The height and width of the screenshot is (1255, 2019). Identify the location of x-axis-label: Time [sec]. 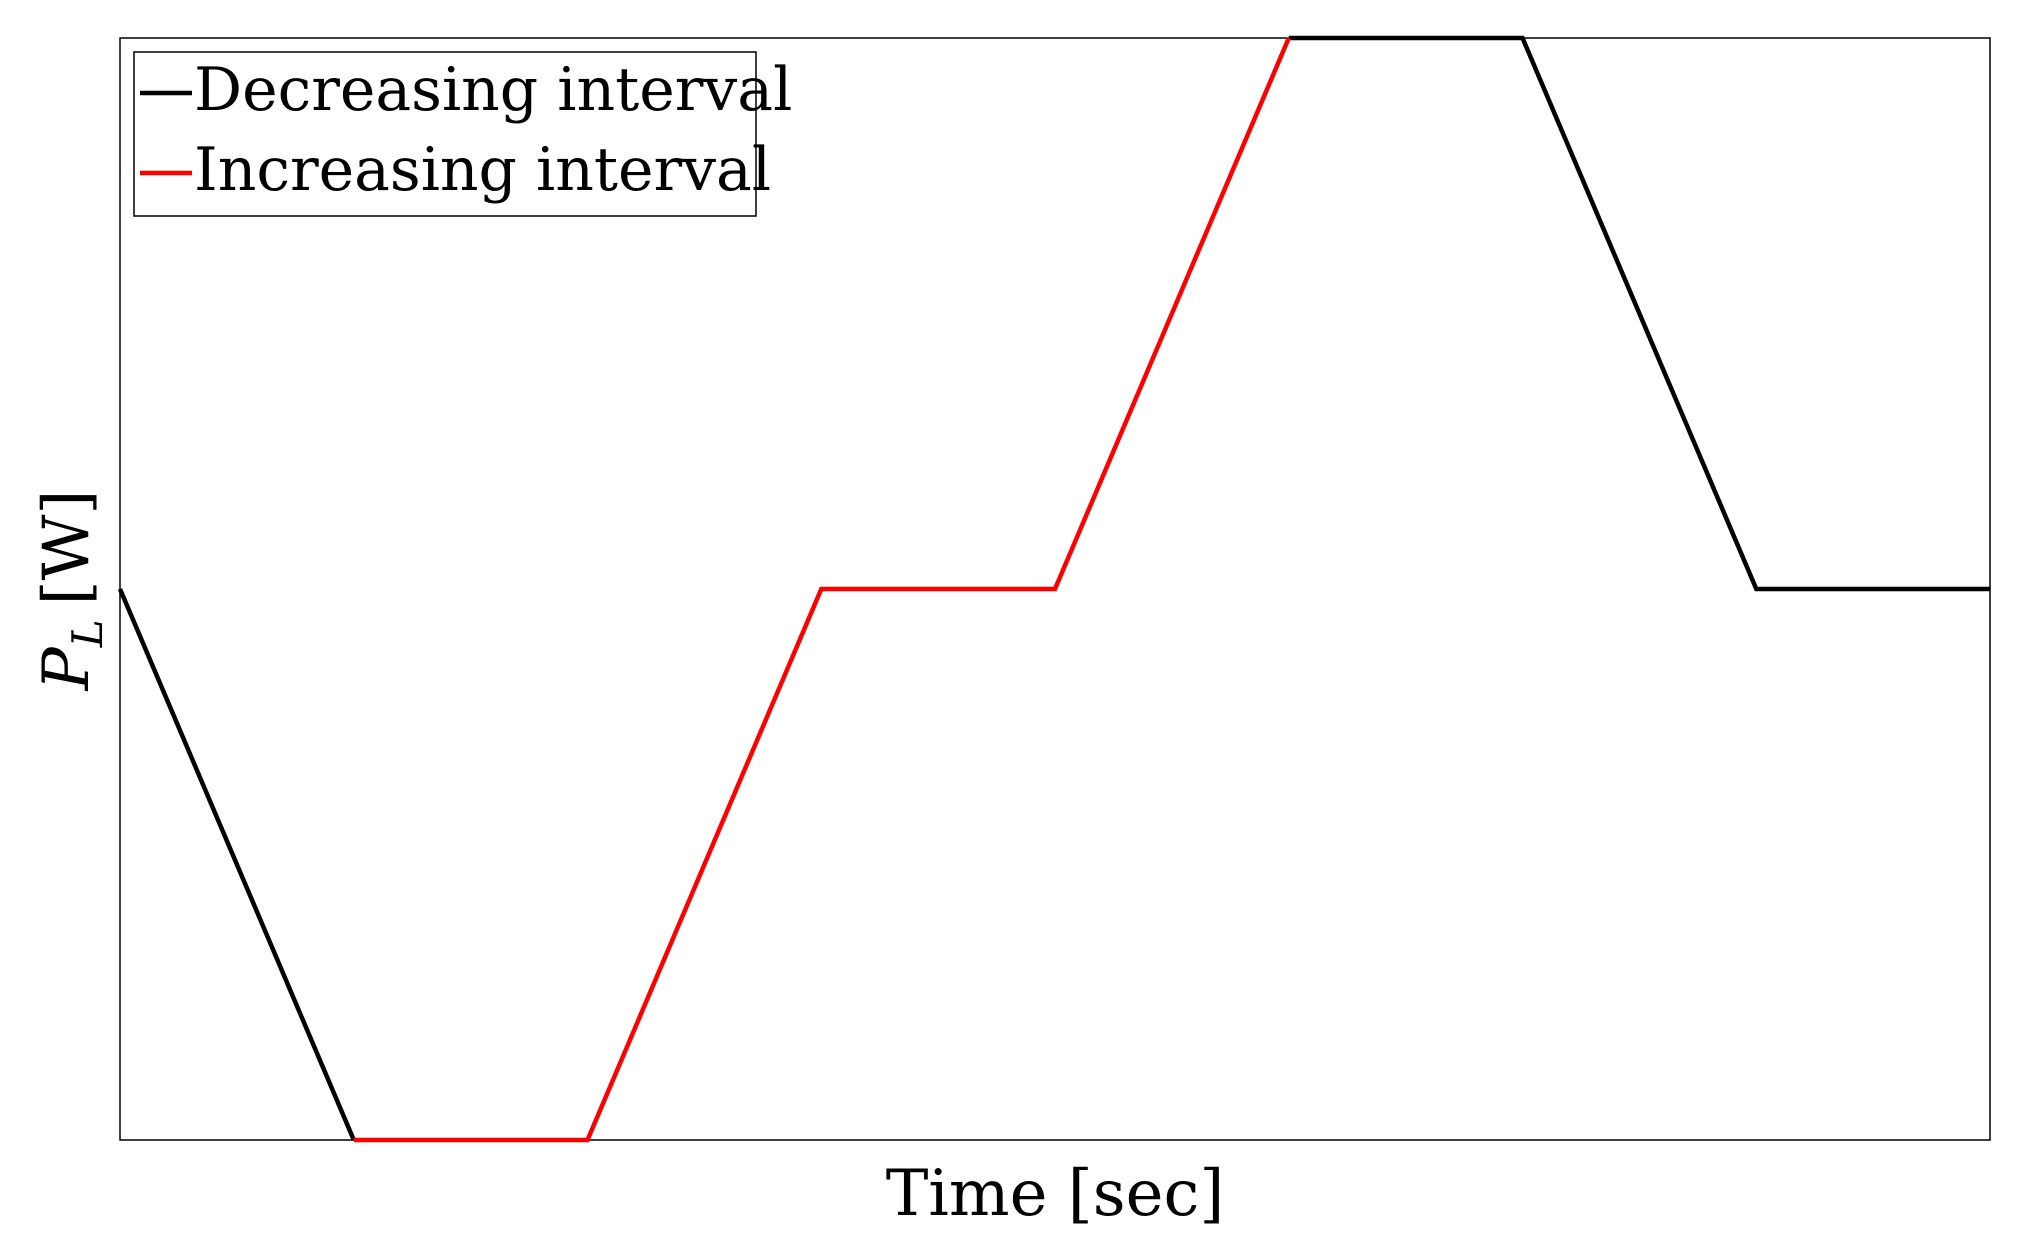
(1055, 1194).